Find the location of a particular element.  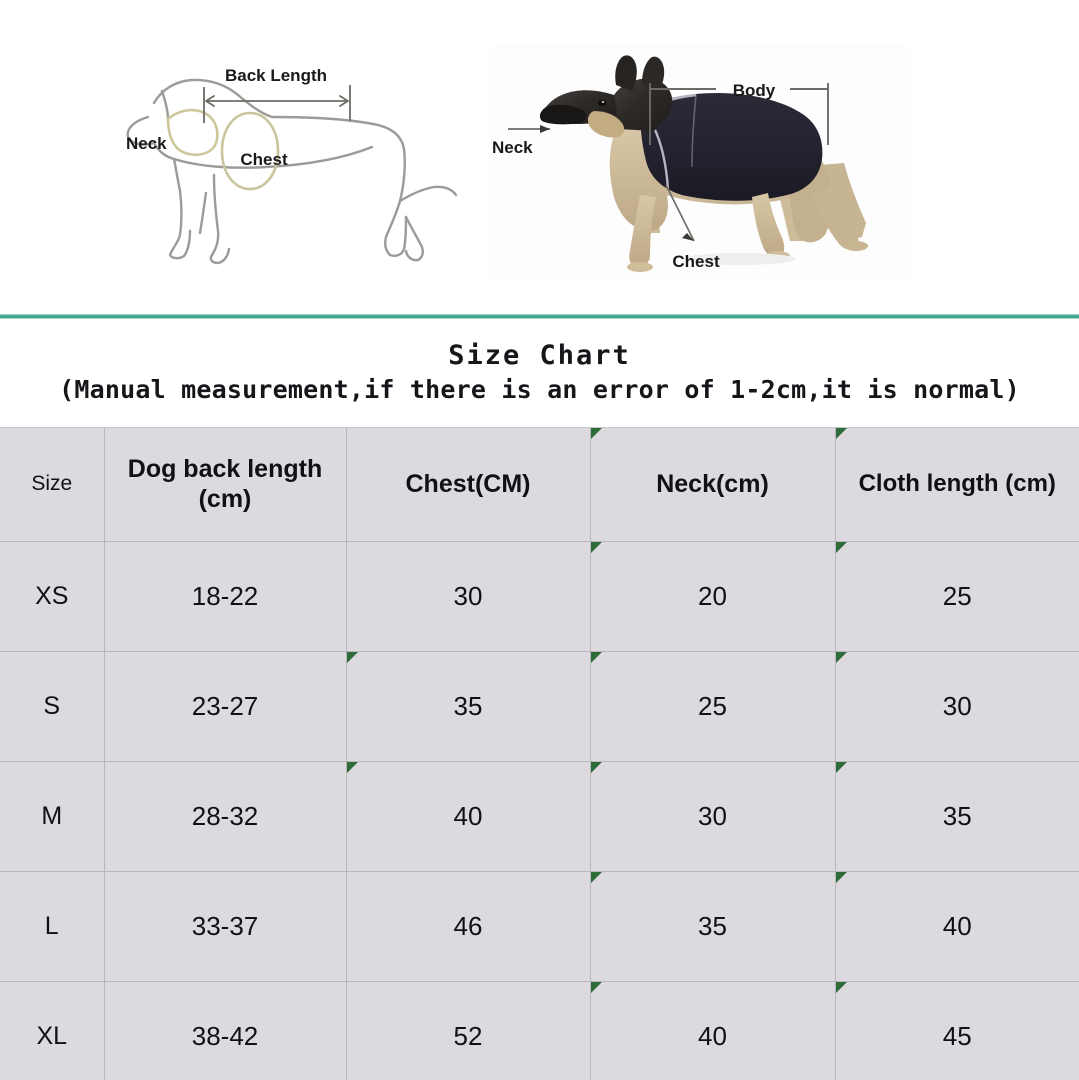

cell-chest: 40 is located at coordinates (468, 816).